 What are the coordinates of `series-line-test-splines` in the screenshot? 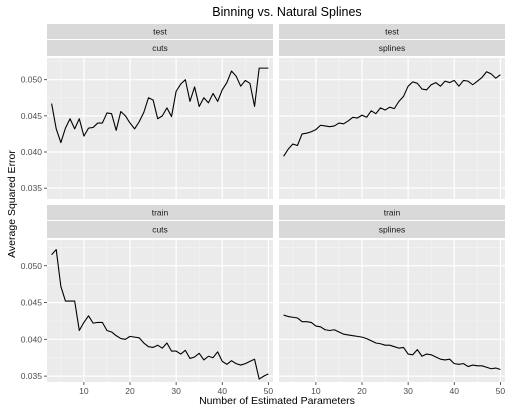 It's located at (392, 114).